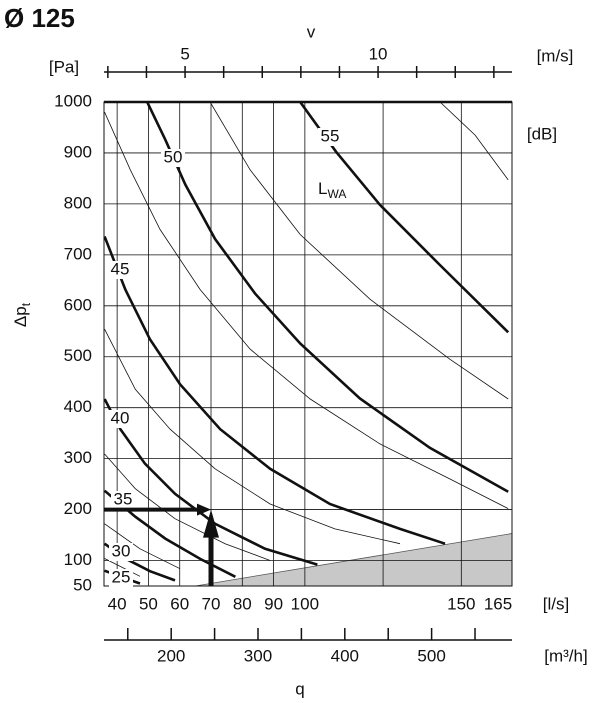  I want to click on series-name: 30, so click(121, 550).